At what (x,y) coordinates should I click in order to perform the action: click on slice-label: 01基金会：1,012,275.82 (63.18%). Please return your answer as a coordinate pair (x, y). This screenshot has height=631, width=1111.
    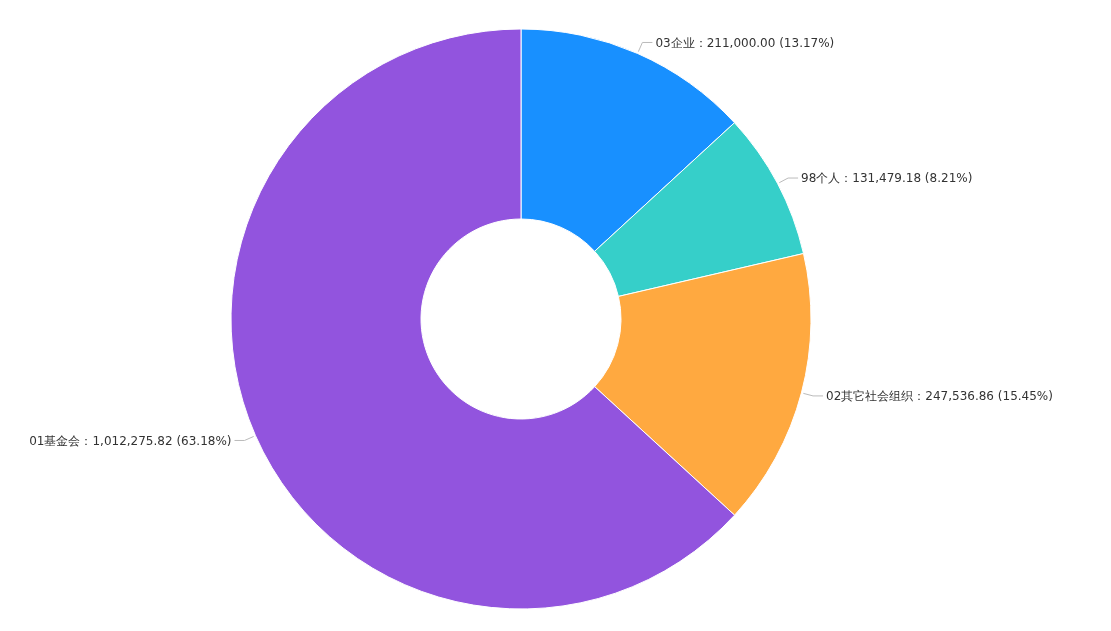
    Looking at the image, I should click on (130, 440).